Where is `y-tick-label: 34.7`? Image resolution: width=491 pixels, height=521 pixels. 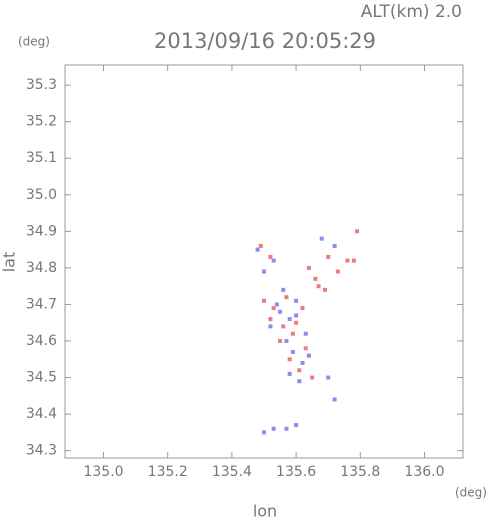
y-tick-label: 34.7 is located at coordinates (41, 304).